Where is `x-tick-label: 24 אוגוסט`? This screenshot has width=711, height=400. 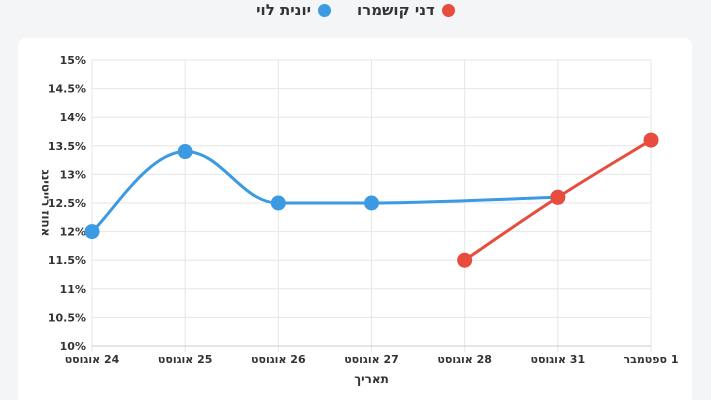
x-tick-label: 24 אוגוסט is located at coordinates (92, 359).